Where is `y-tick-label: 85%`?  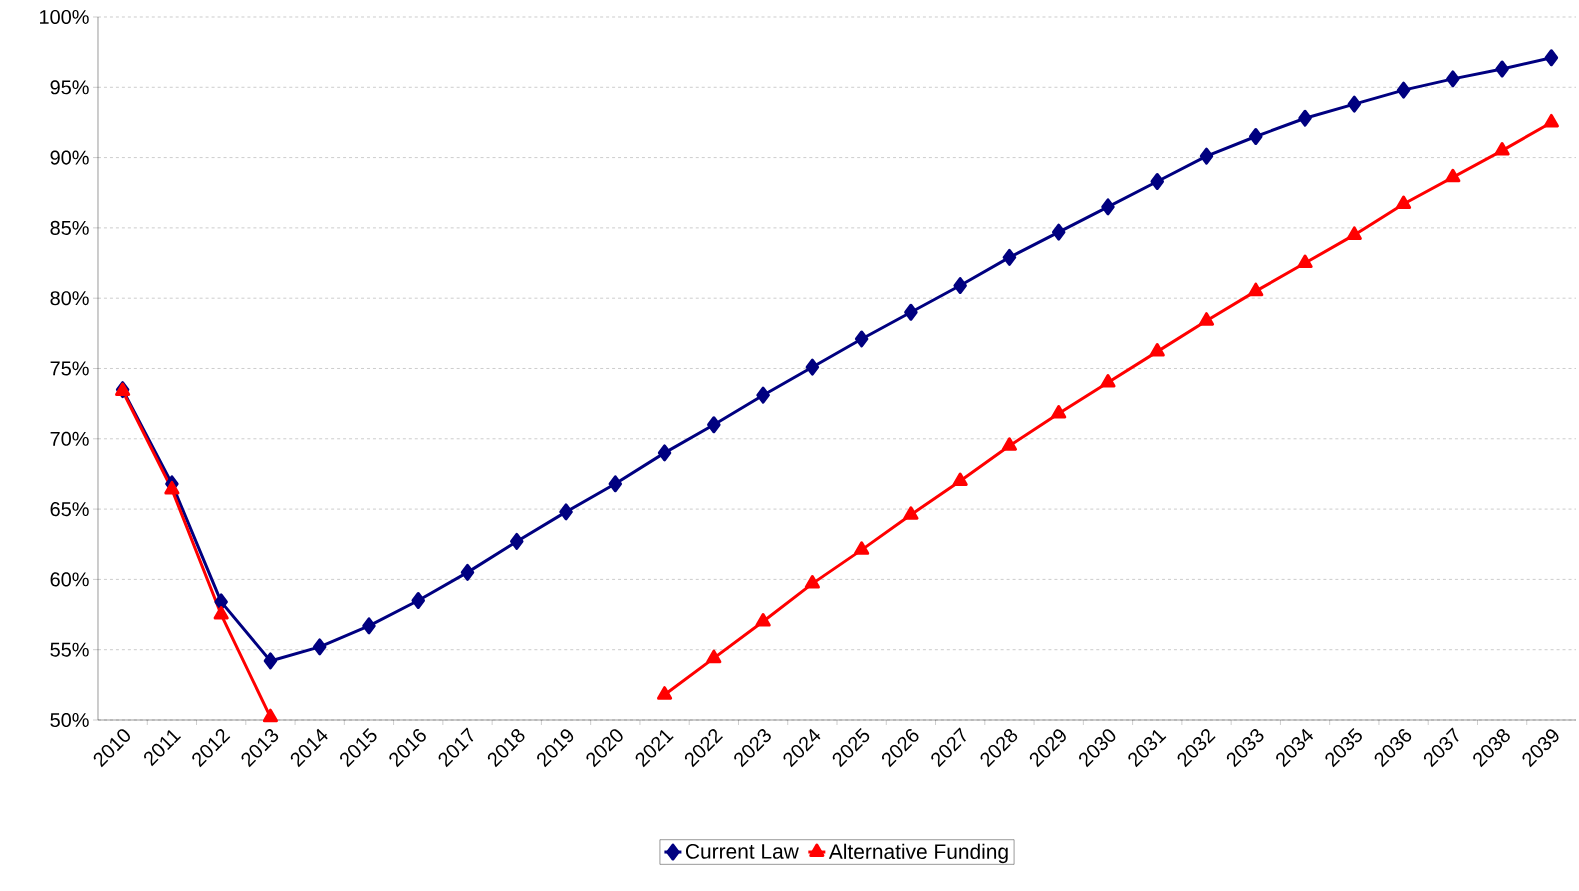 y-tick-label: 85% is located at coordinates (69, 227).